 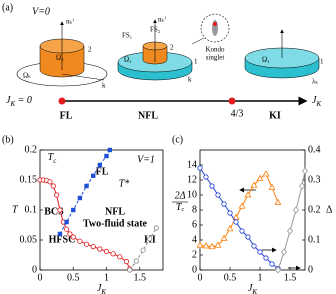 I want to click on annotation: NFL, so click(x=115, y=211).